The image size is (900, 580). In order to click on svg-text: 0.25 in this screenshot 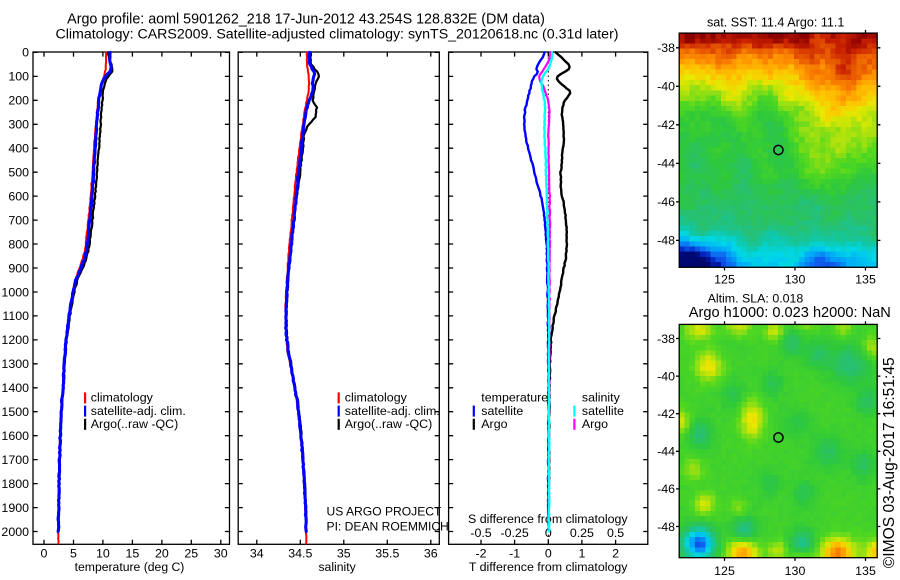, I will do `click(582, 533)`.